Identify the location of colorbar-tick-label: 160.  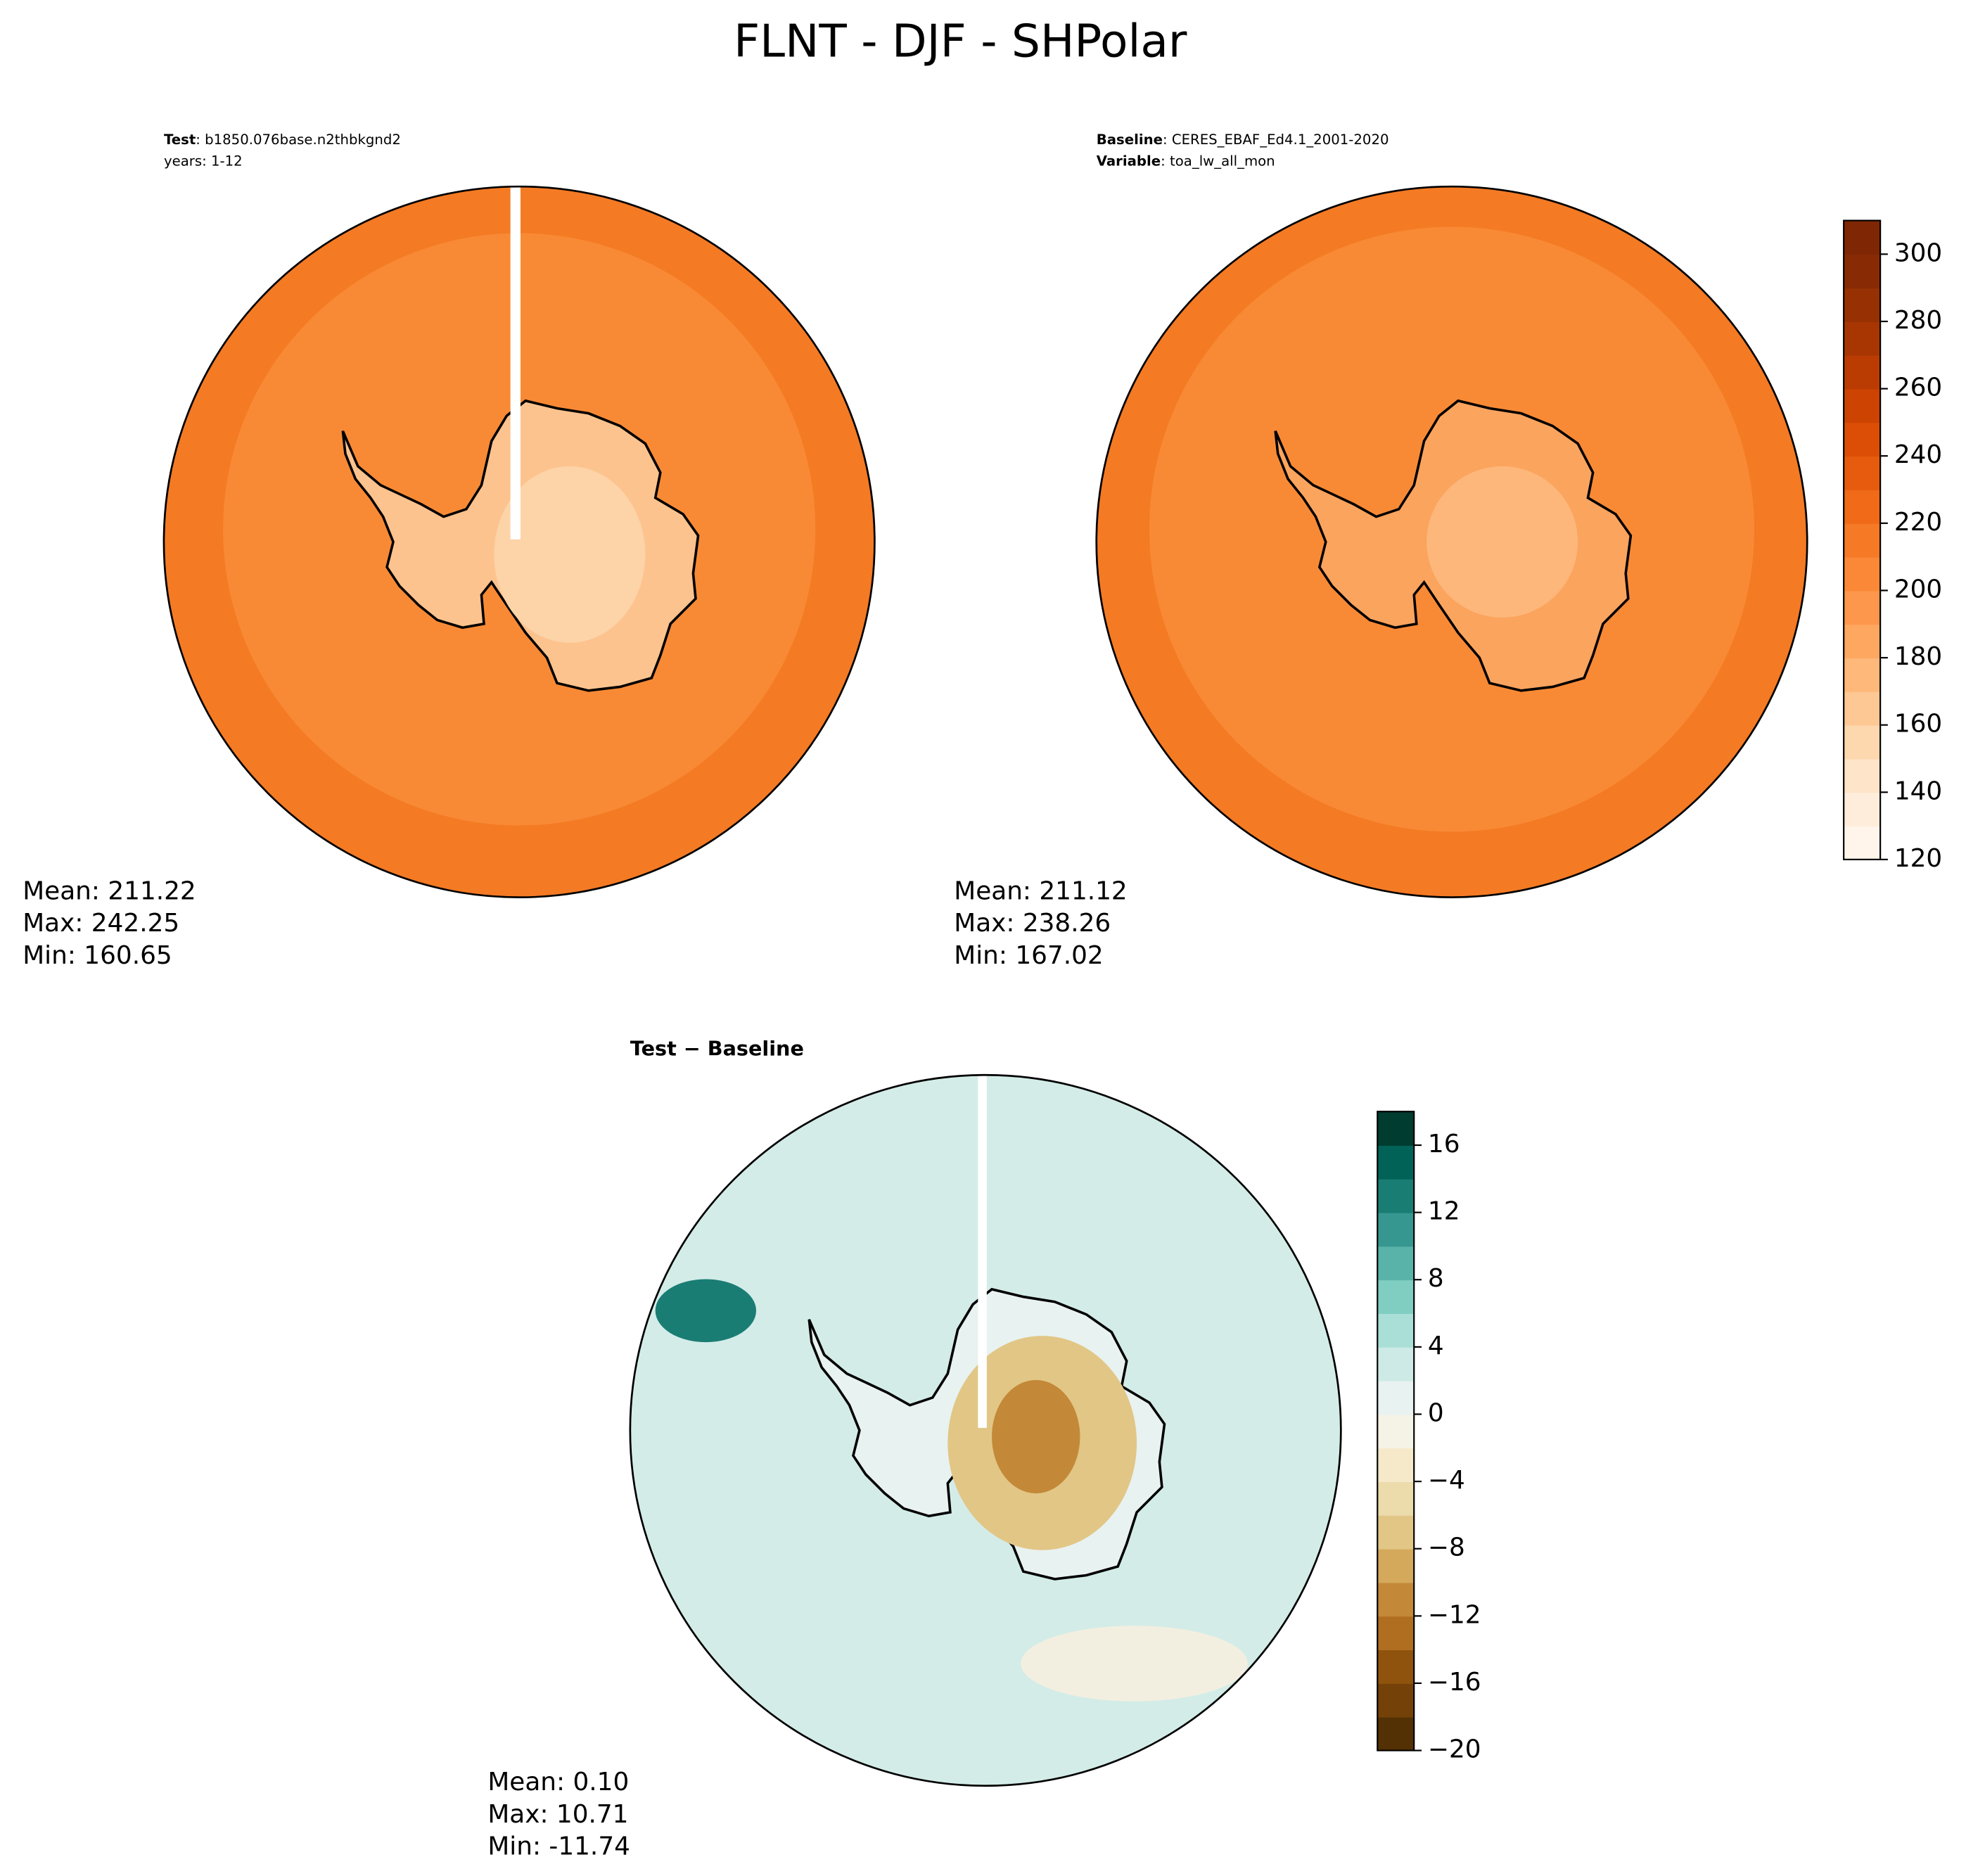
(1918, 724).